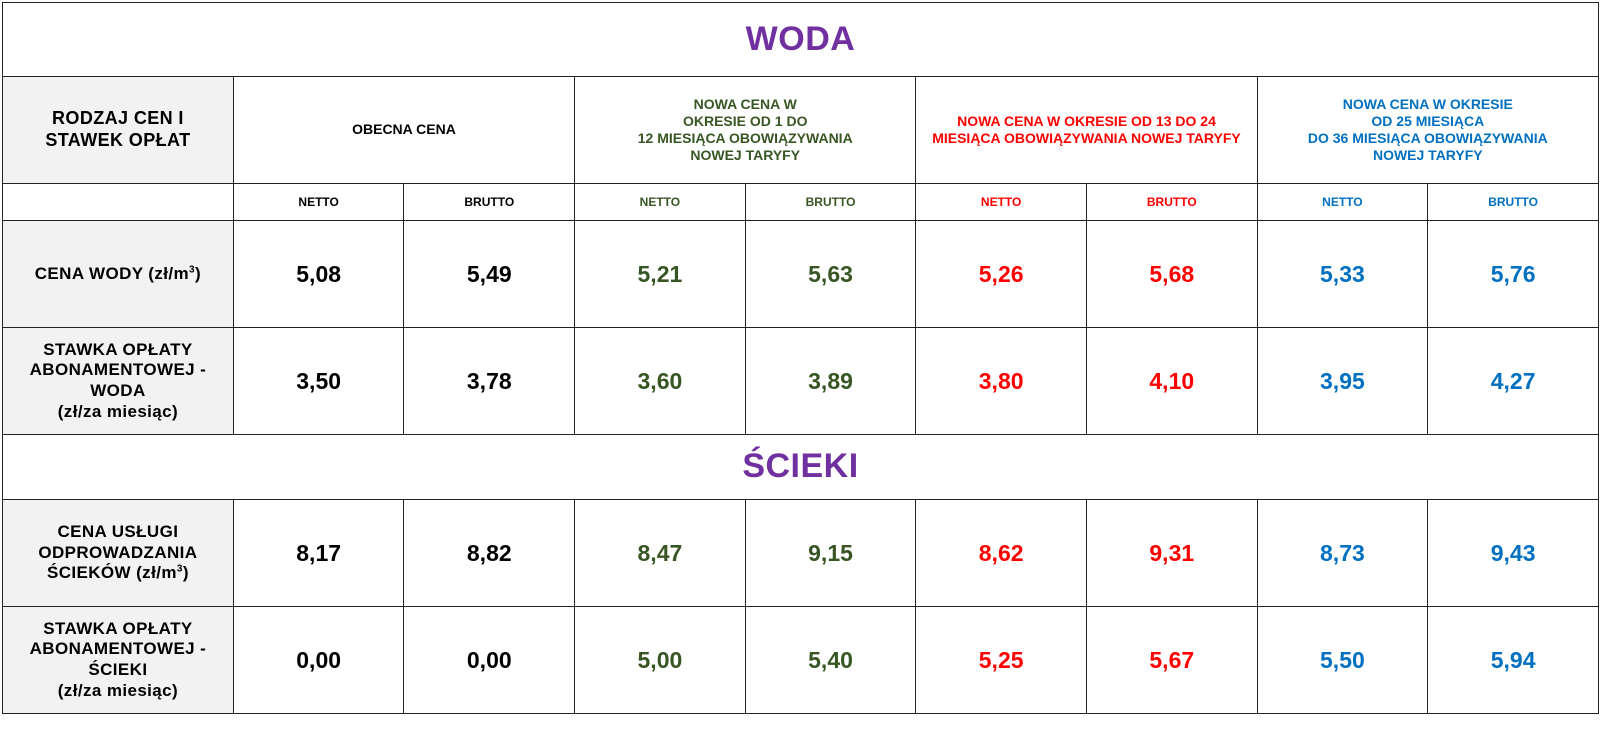 The width and height of the screenshot is (1600, 742). I want to click on sewage-price-label-line2: ODPROWADZANIA, so click(118, 552).